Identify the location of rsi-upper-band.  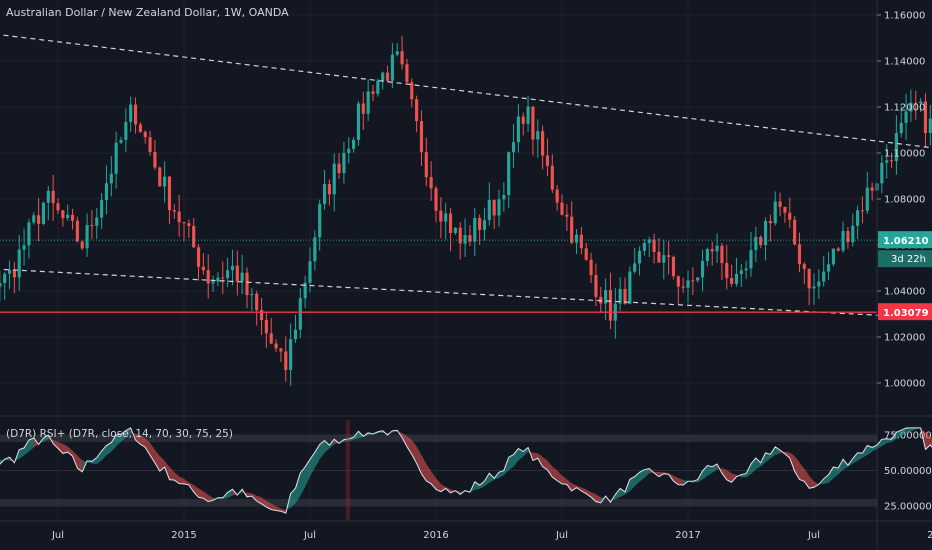
(438, 439).